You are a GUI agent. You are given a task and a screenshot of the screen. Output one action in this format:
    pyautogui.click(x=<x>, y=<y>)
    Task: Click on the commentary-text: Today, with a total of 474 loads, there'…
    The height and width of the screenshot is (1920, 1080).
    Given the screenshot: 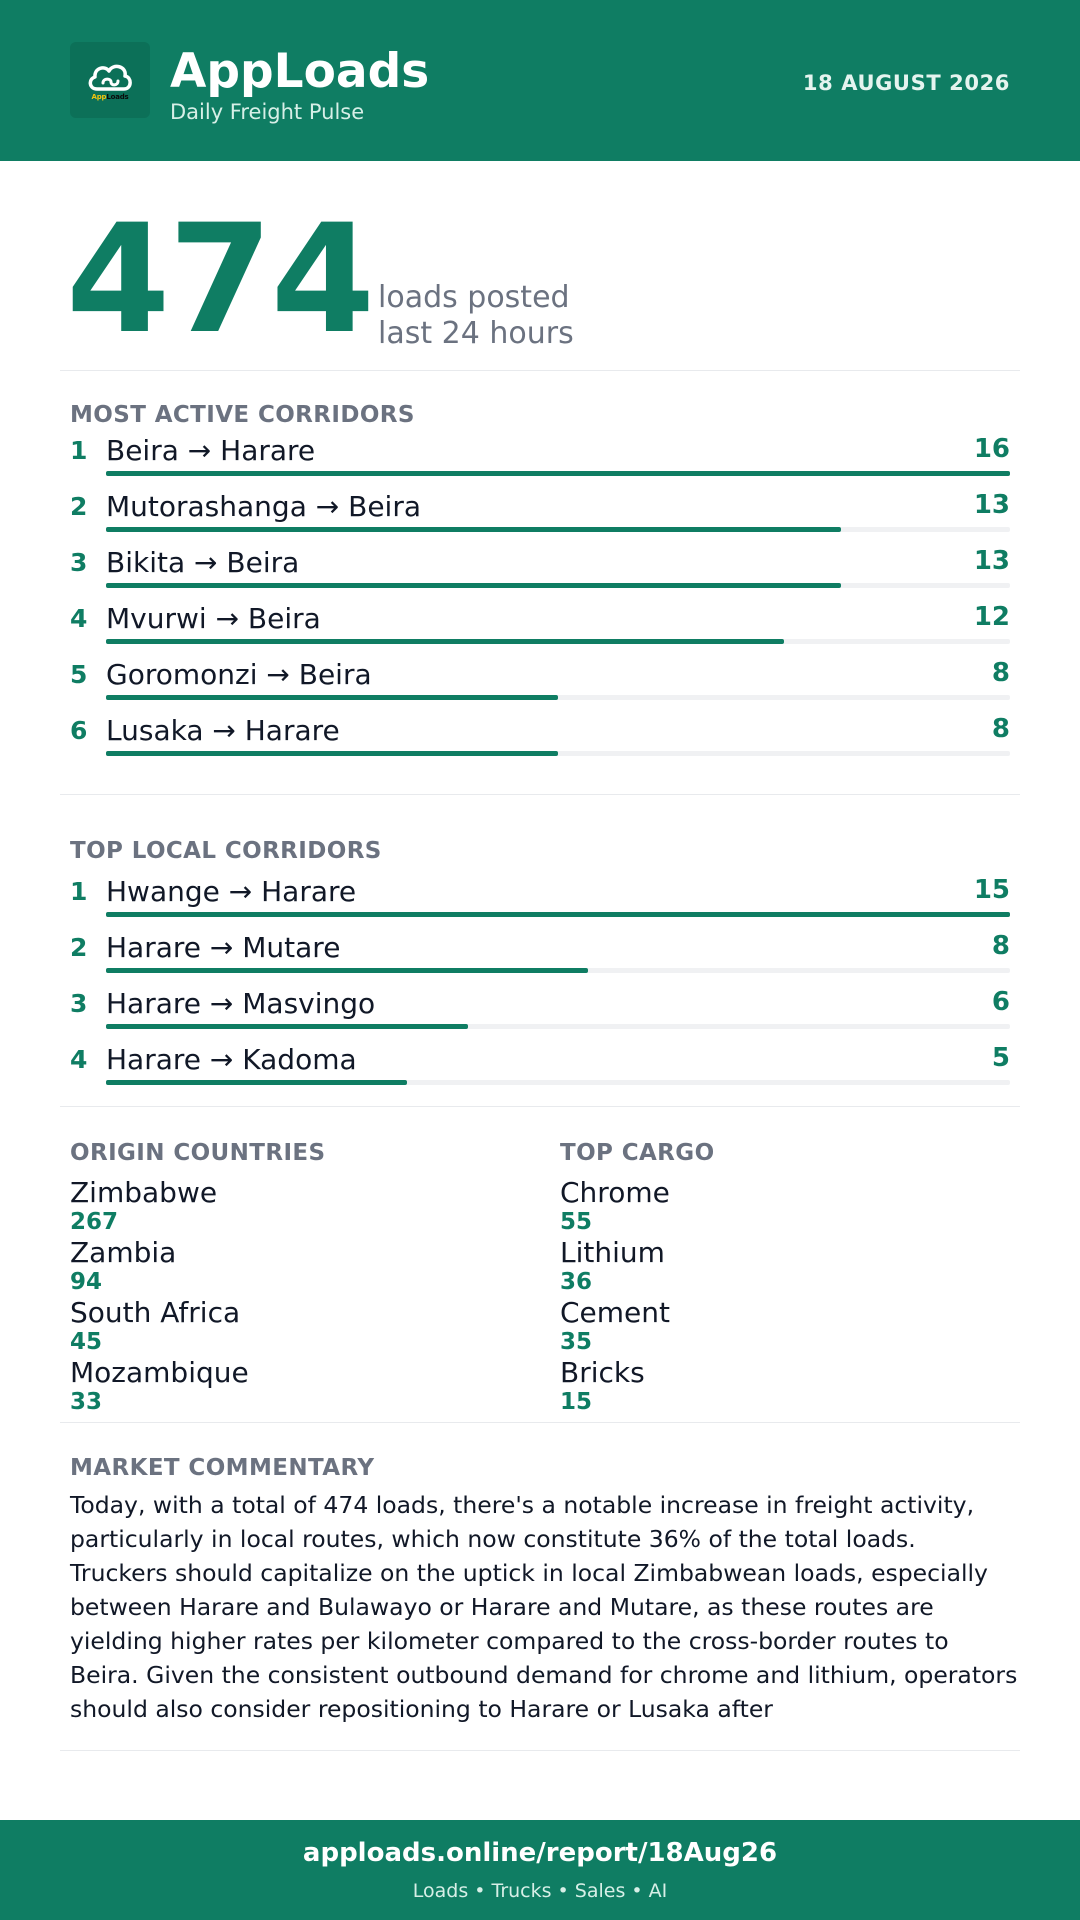 What is the action you would take?
    pyautogui.click(x=544, y=1607)
    